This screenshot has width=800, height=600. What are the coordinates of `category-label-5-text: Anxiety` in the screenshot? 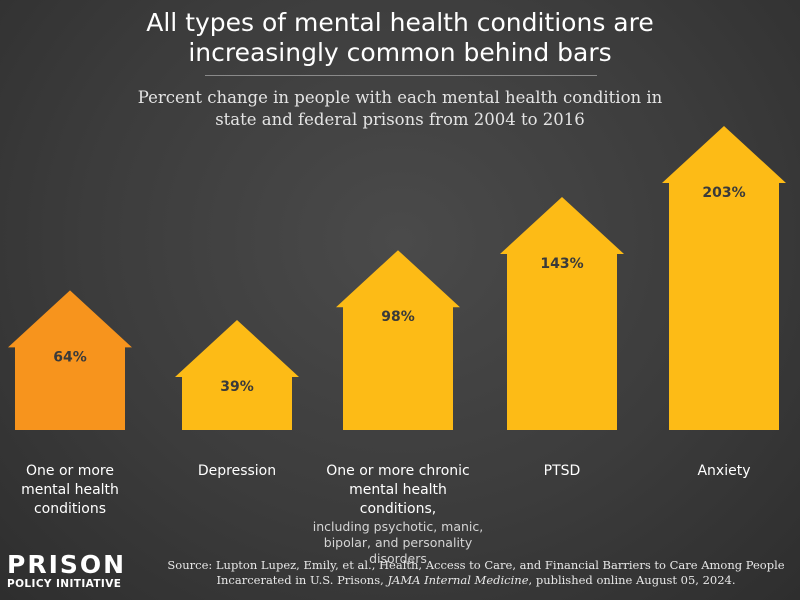 It's located at (724, 471).